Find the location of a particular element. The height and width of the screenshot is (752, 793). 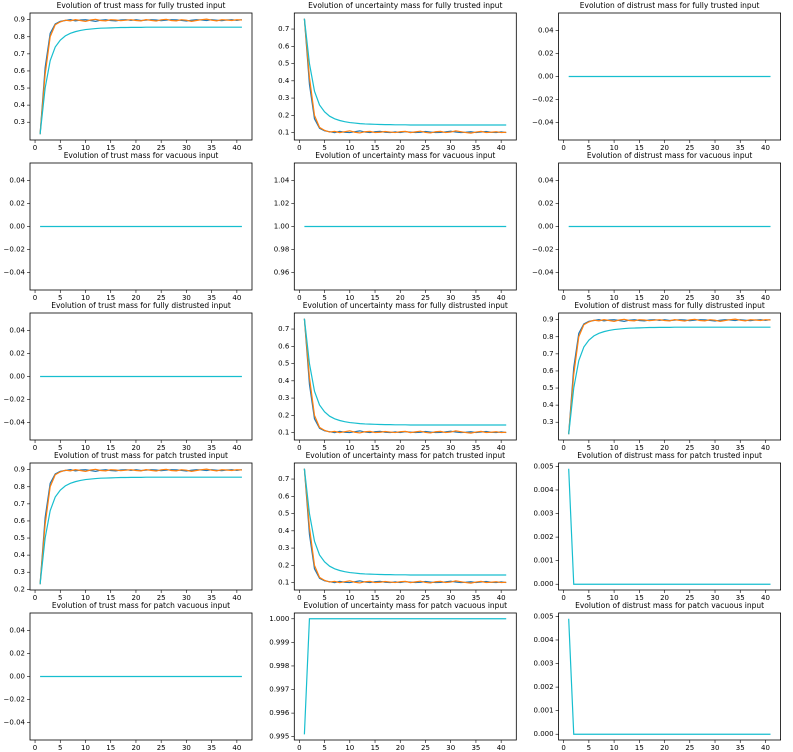

y-tick-label: 0.04 is located at coordinates (17, 180).